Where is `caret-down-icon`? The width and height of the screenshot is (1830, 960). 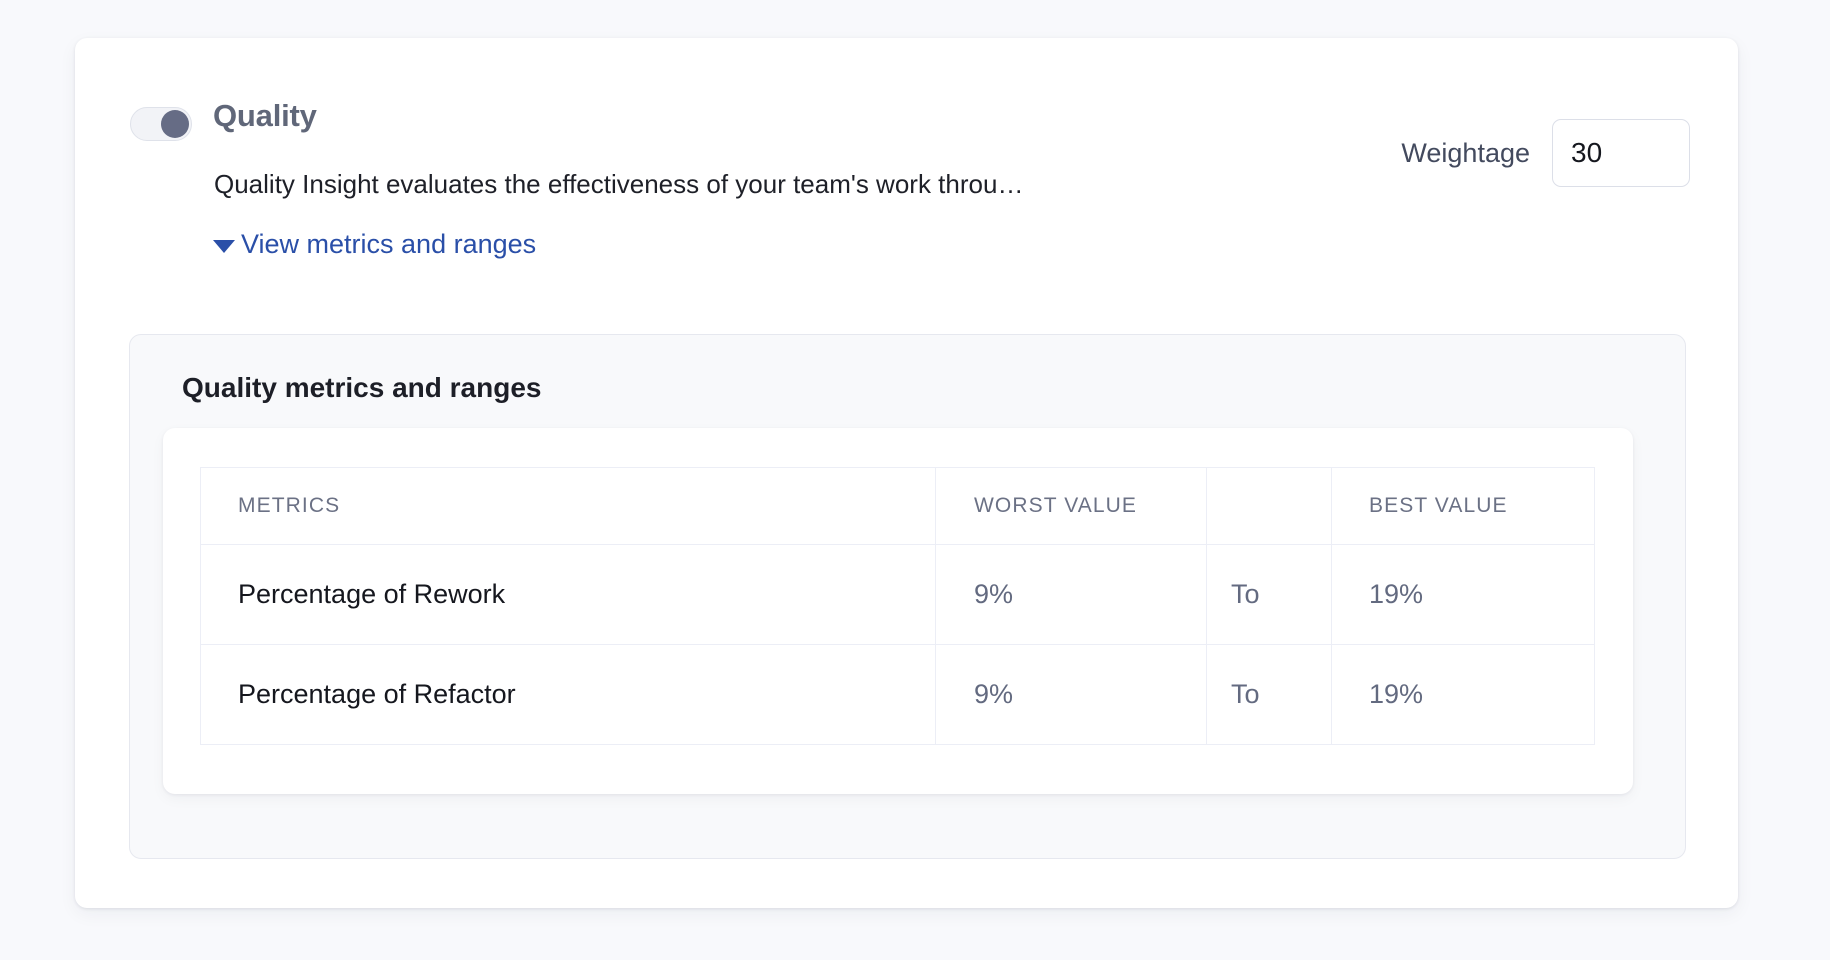 caret-down-icon is located at coordinates (224, 246).